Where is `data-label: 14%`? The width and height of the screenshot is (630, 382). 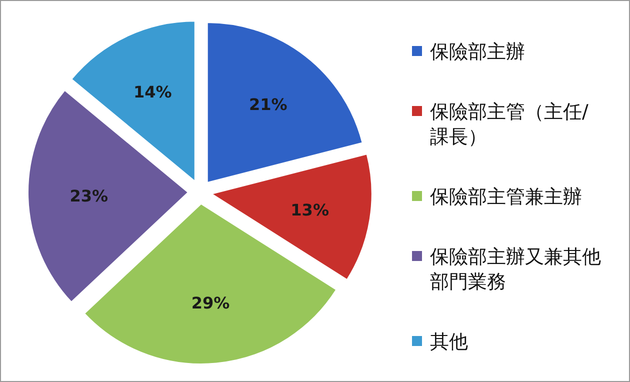 data-label: 14% is located at coordinates (153, 92).